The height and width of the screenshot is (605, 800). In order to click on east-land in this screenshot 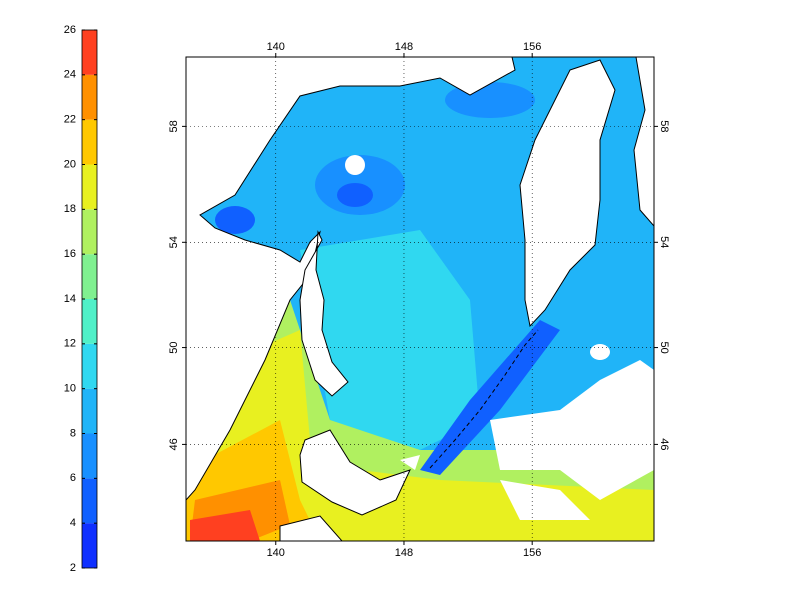, I will do `click(643, 142)`.